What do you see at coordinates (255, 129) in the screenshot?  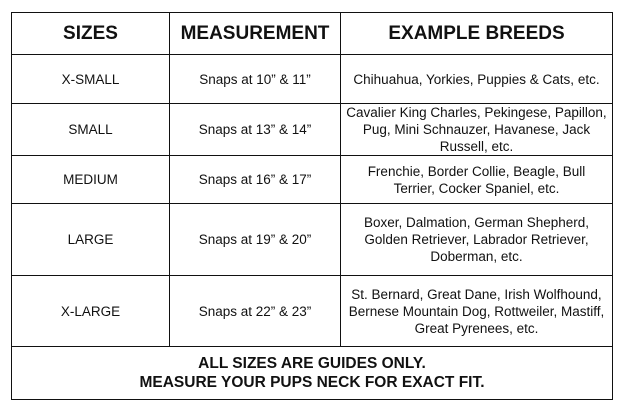 I see `measurement-cell: Snaps at 13” & 14”` at bounding box center [255, 129].